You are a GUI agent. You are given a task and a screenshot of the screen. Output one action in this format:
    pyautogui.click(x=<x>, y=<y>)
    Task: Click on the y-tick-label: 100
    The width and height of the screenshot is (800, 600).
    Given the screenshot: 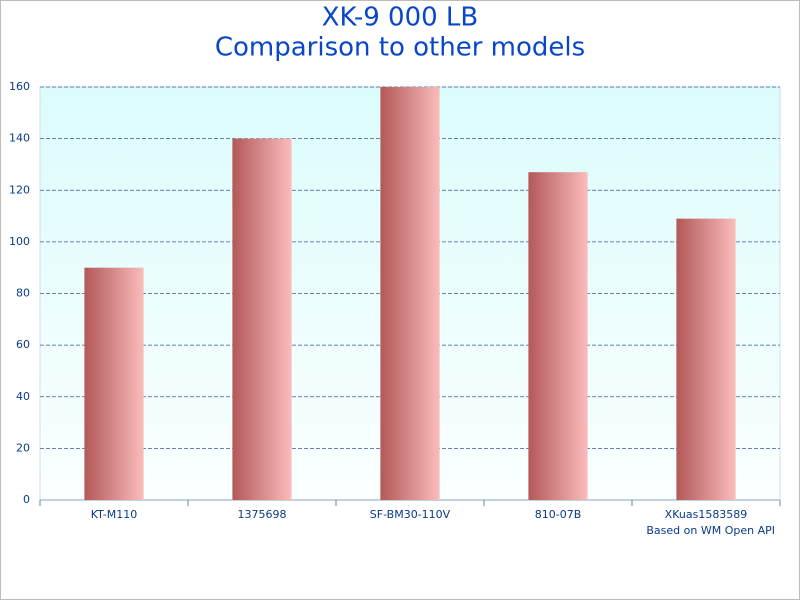 What is the action you would take?
    pyautogui.click(x=19, y=241)
    